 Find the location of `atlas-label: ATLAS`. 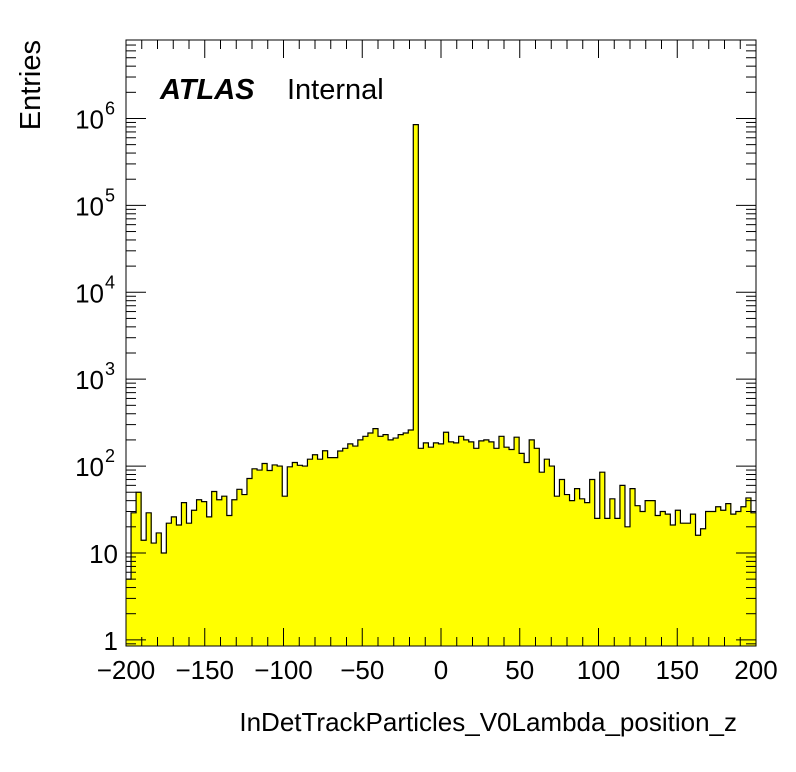

atlas-label: ATLAS is located at coordinates (207, 90).